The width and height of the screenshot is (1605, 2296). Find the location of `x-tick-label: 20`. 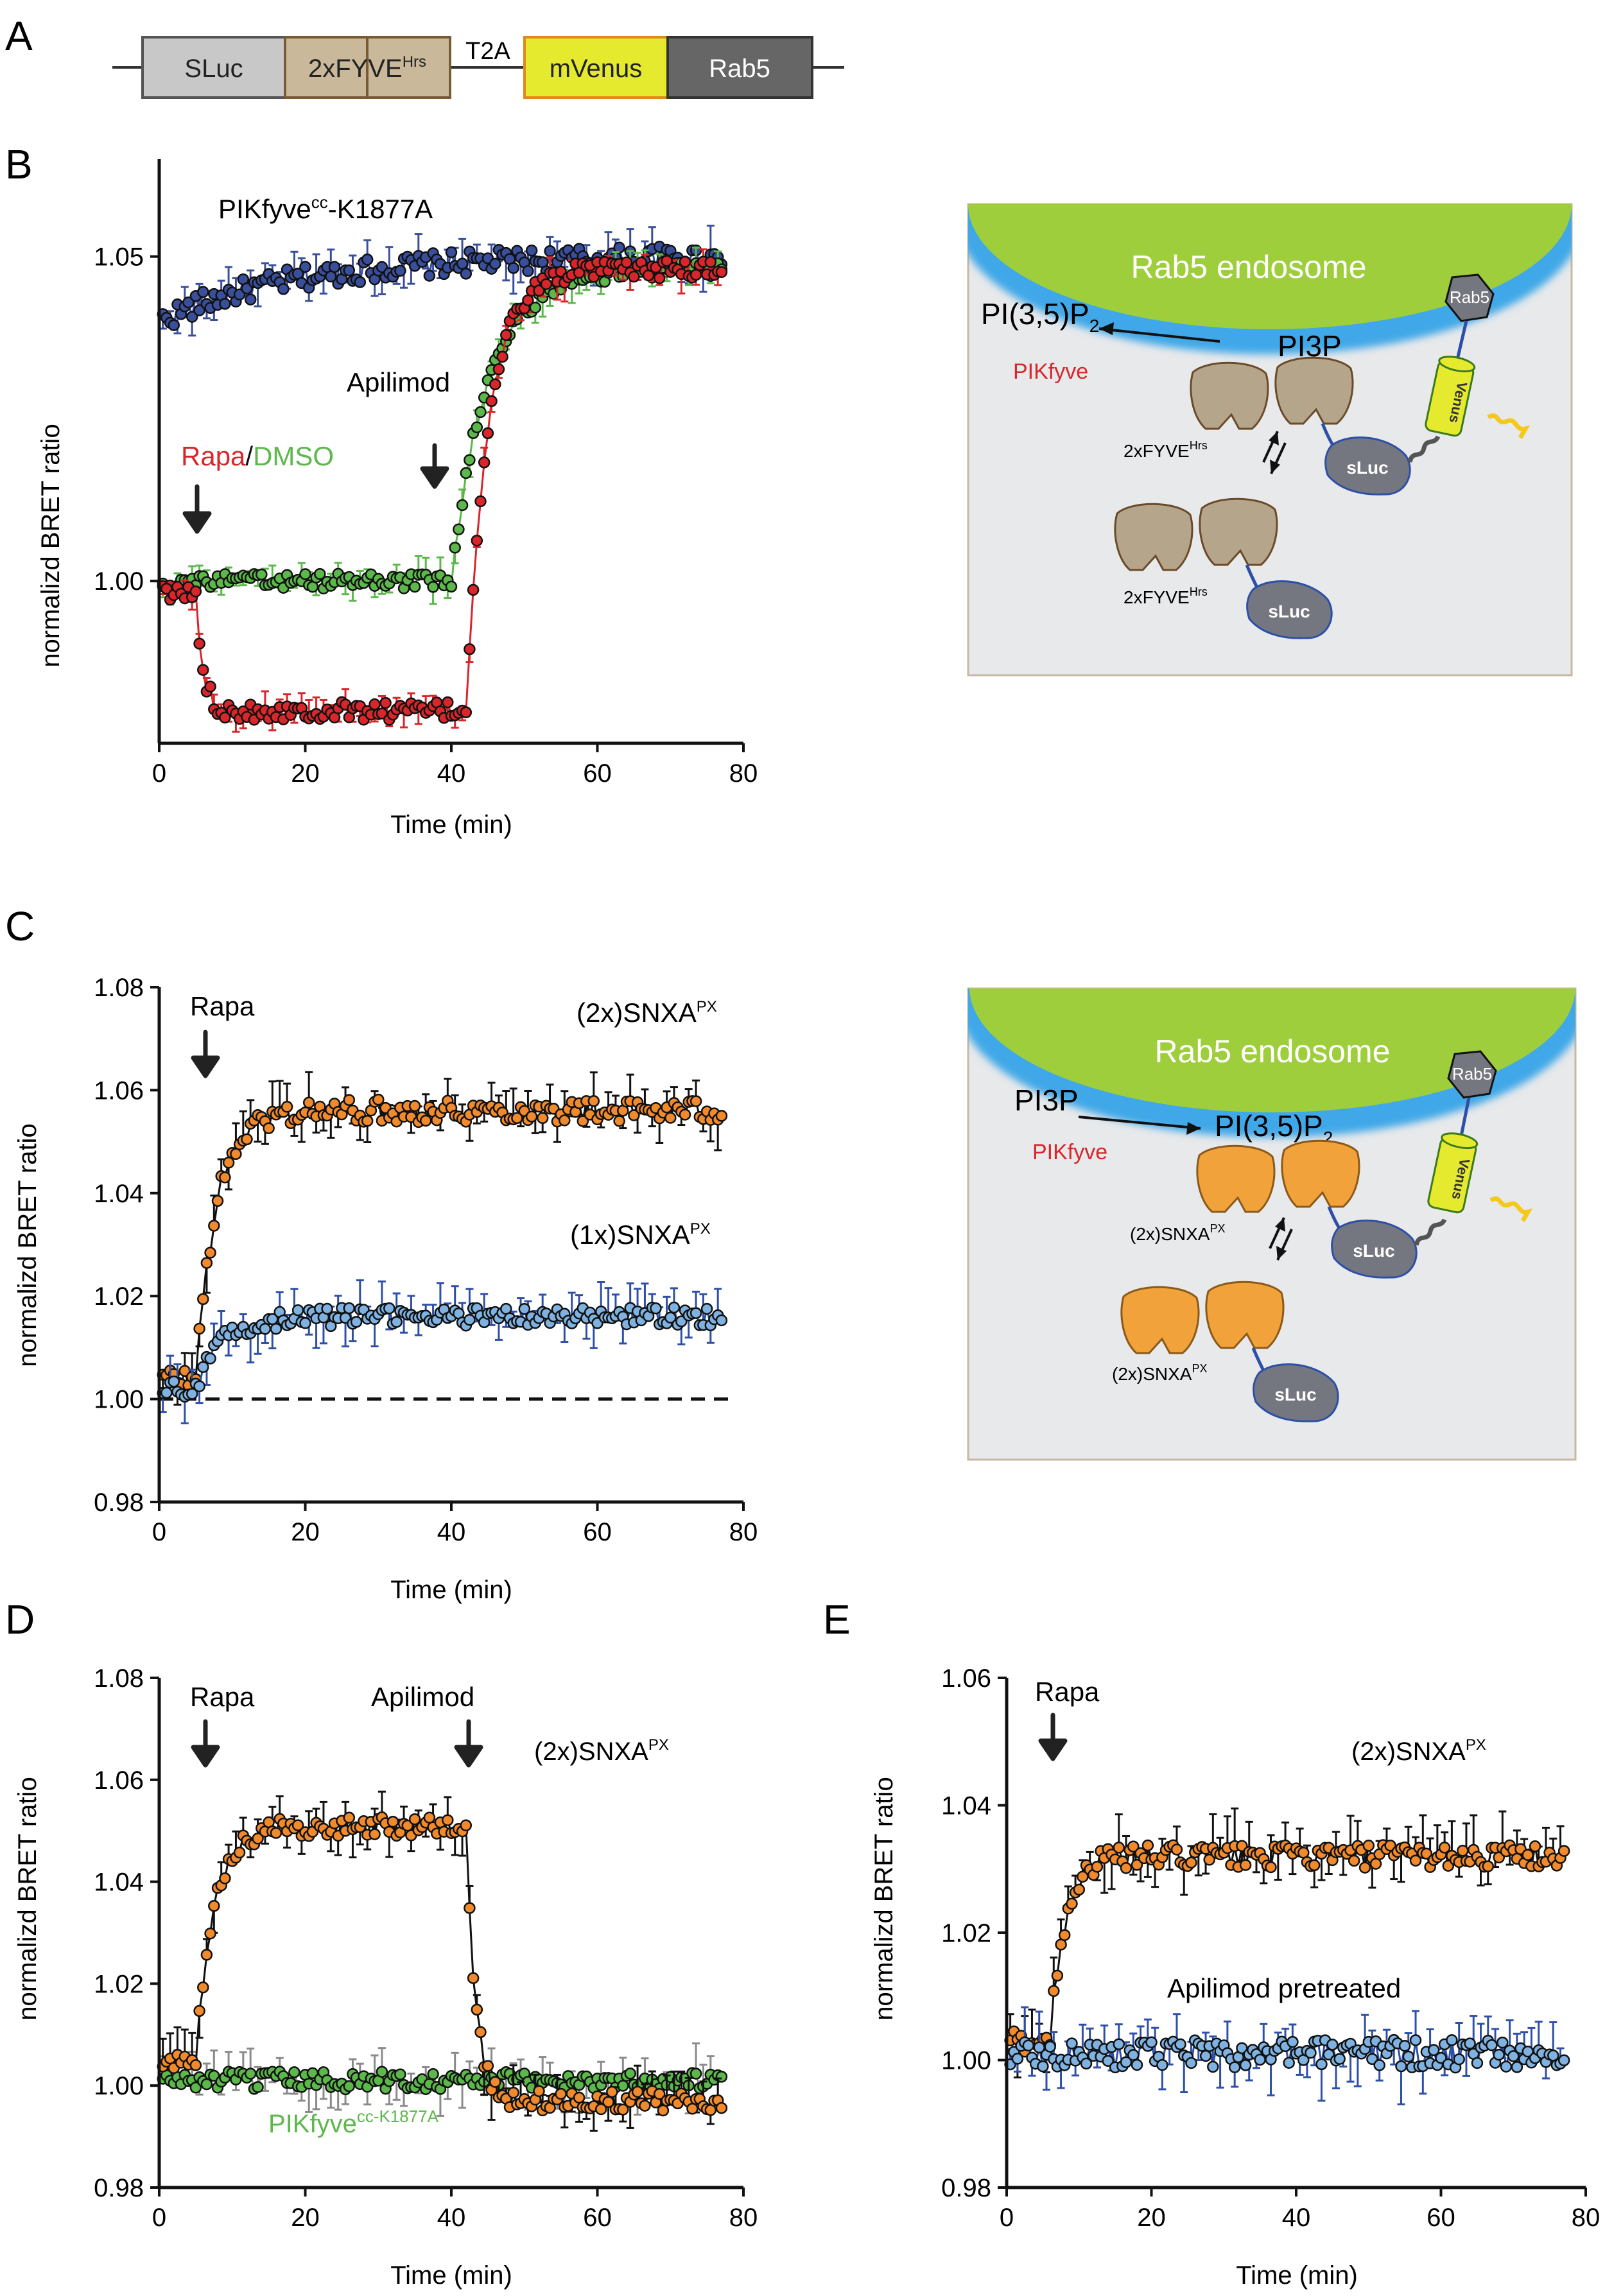

x-tick-label: 20 is located at coordinates (305, 1532).